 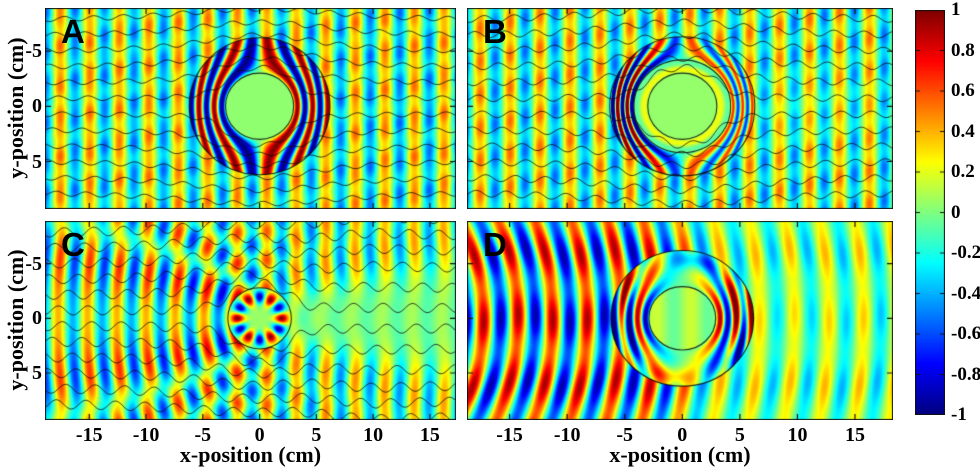 What do you see at coordinates (495, 244) in the screenshot?
I see `panel-label-d: D` at bounding box center [495, 244].